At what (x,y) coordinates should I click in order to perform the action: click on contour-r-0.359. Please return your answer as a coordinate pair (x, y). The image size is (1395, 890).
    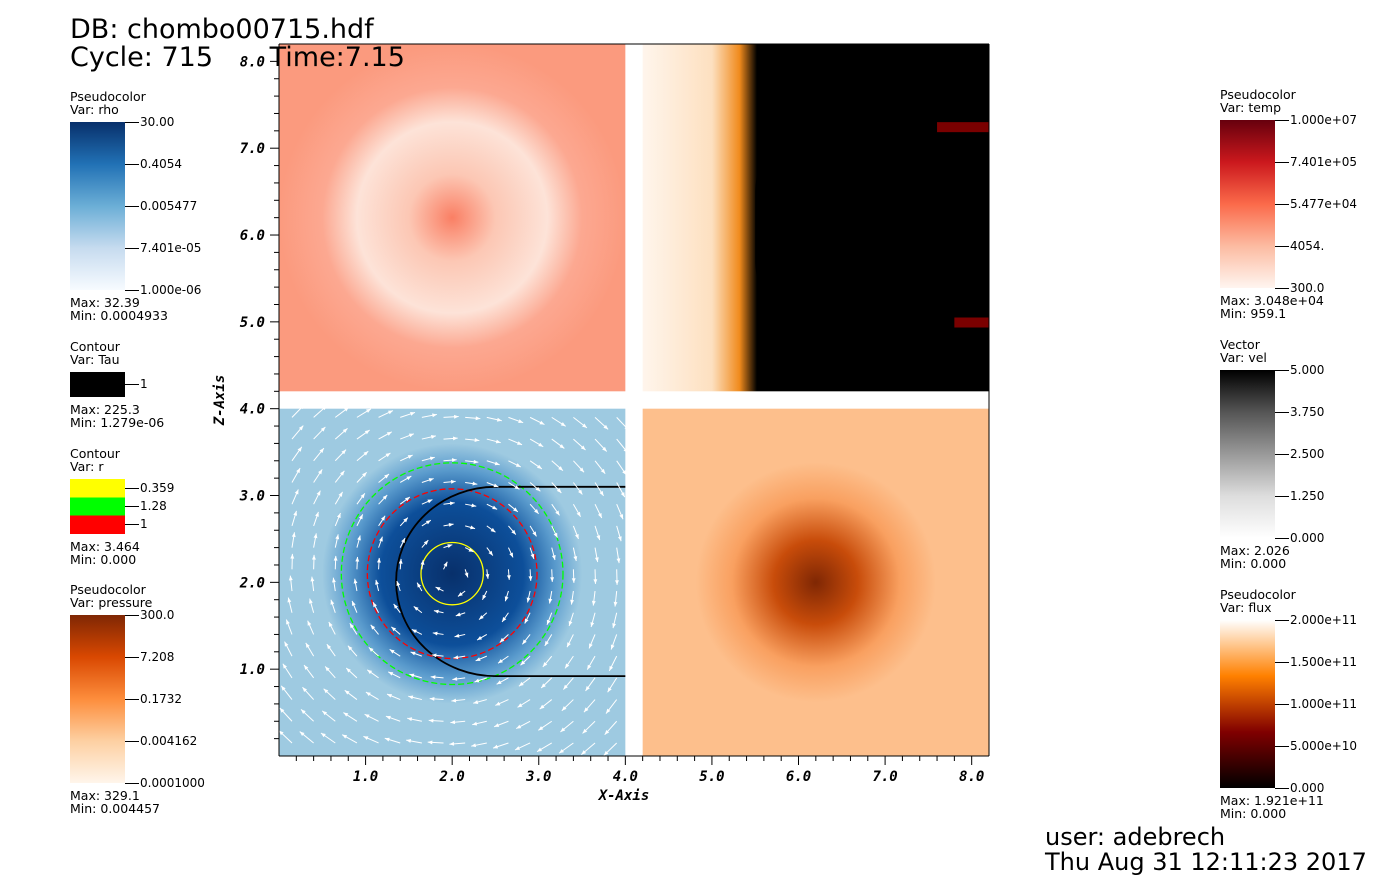
    Looking at the image, I should click on (452, 573).